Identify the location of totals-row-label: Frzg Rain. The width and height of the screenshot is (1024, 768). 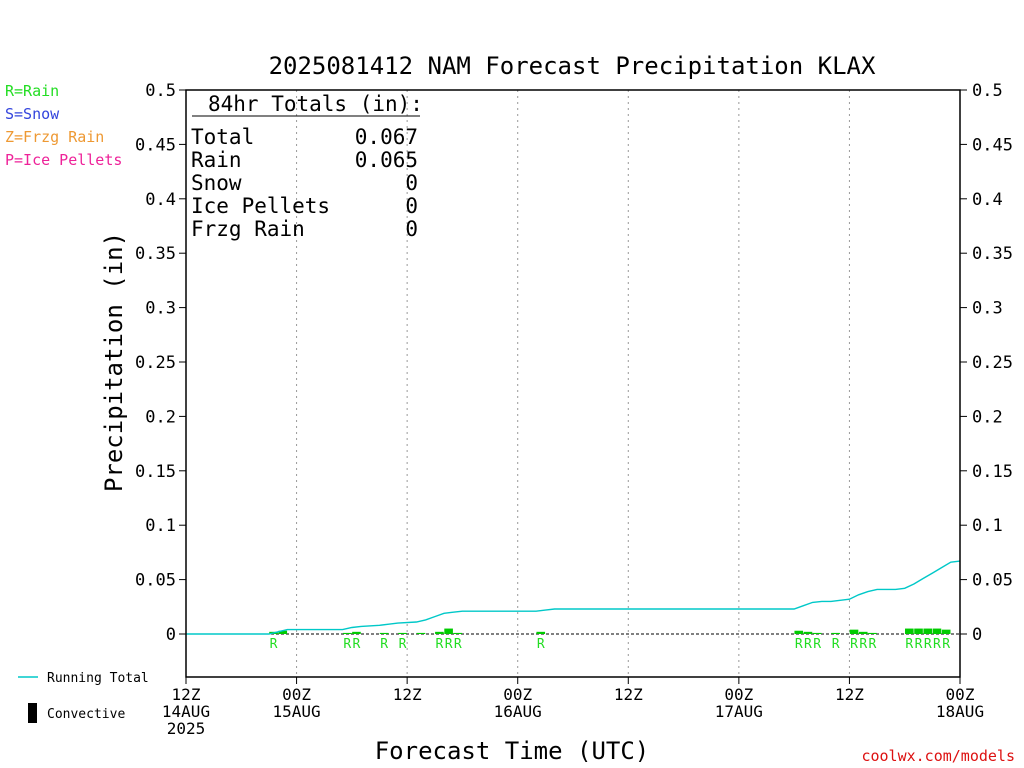
(248, 229).